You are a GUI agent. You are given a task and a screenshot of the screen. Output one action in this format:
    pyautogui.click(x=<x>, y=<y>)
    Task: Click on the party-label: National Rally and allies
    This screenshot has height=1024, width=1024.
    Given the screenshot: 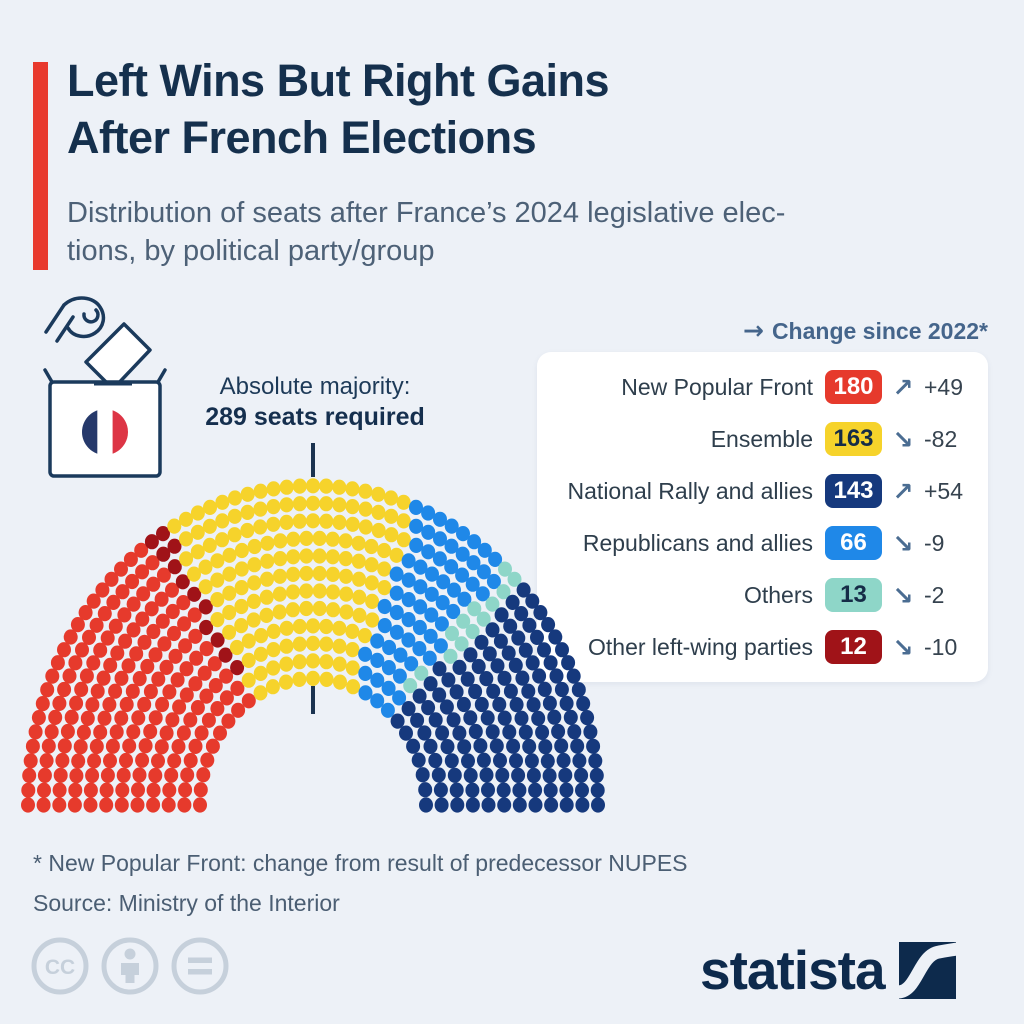 What is the action you would take?
    pyautogui.click(x=690, y=490)
    